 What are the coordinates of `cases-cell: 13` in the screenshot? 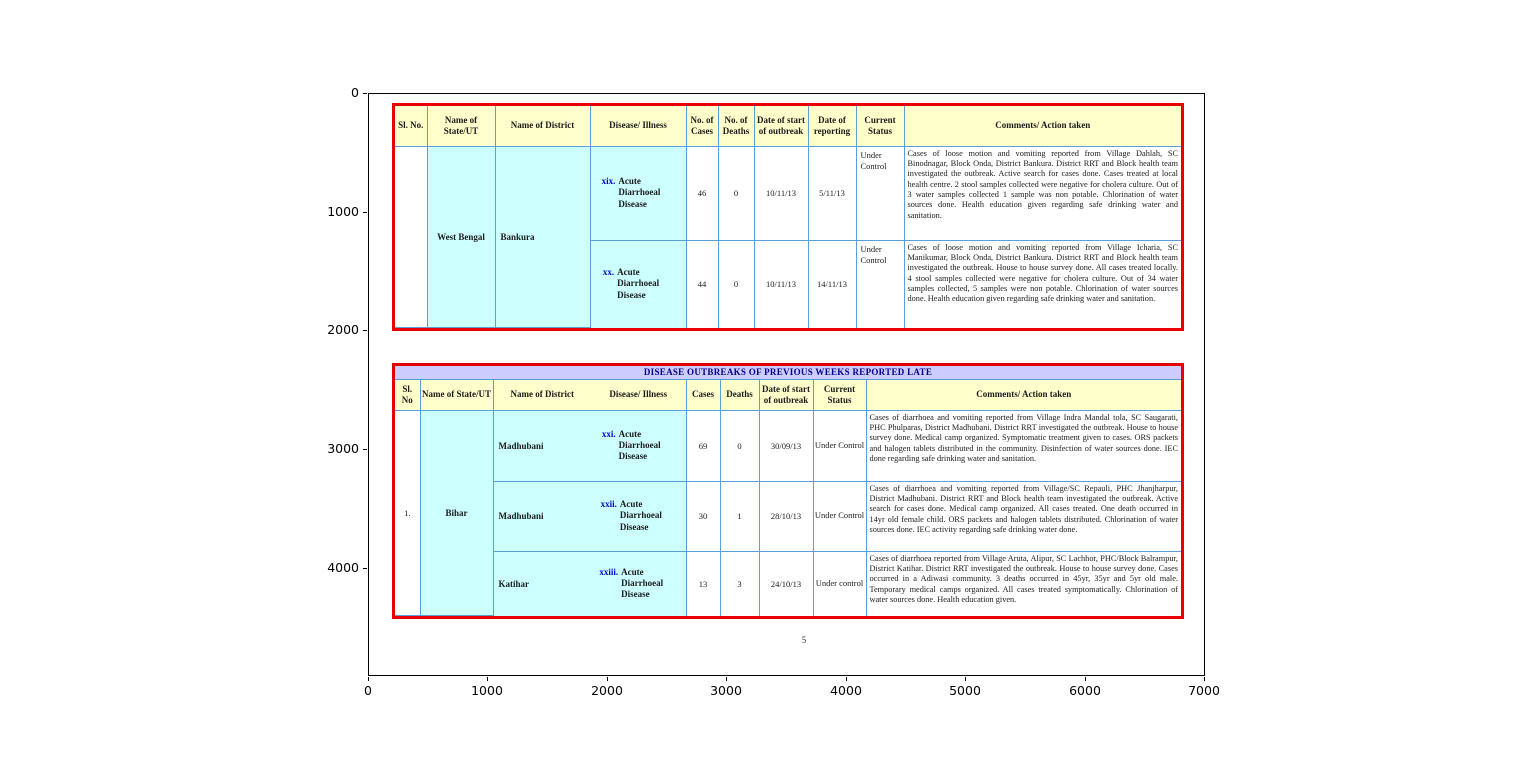 It's located at (703, 583).